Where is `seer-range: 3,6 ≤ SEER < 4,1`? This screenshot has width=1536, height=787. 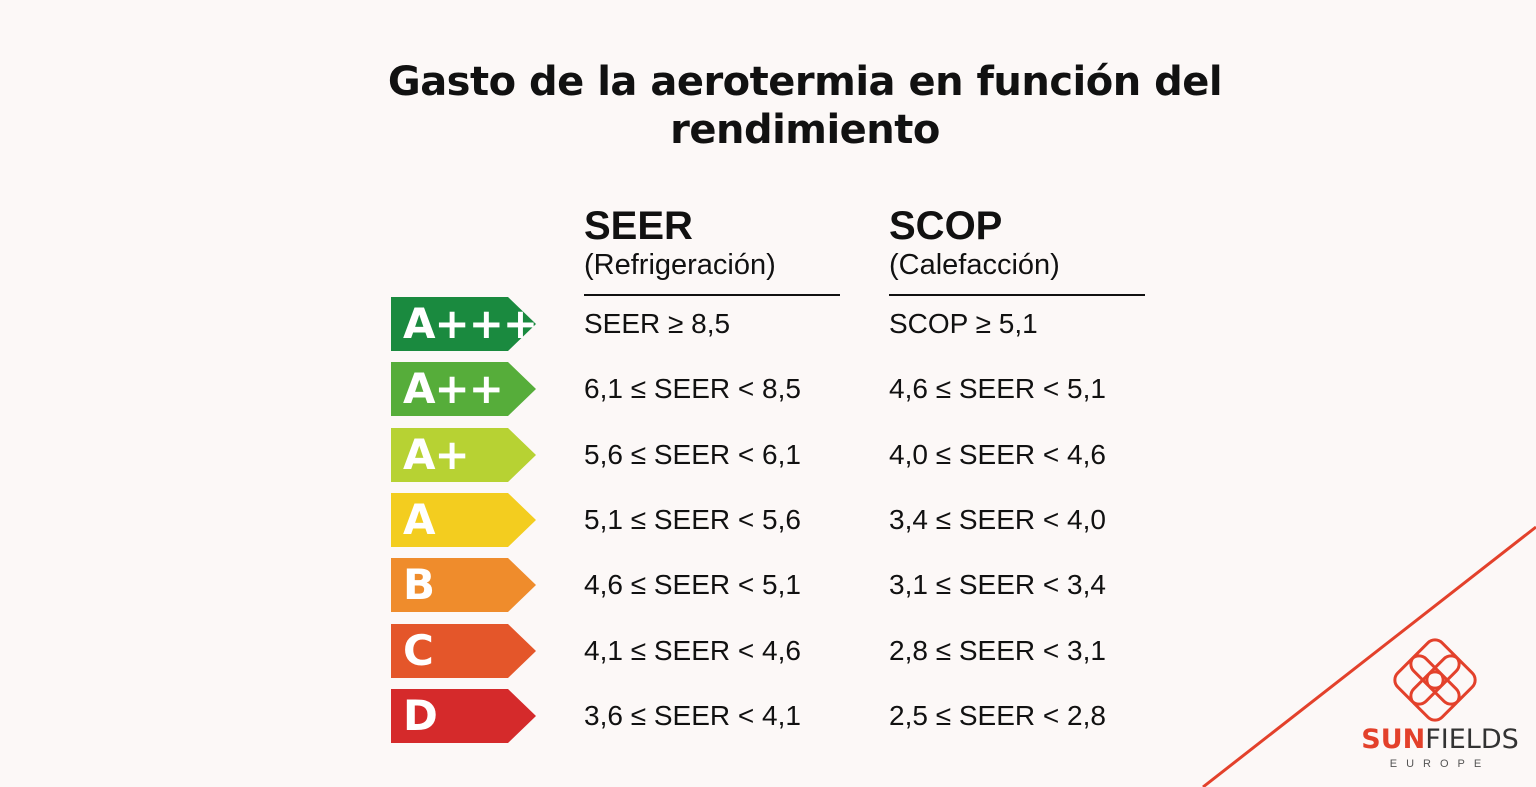 seer-range: 3,6 ≤ SEER < 4,1 is located at coordinates (692, 715).